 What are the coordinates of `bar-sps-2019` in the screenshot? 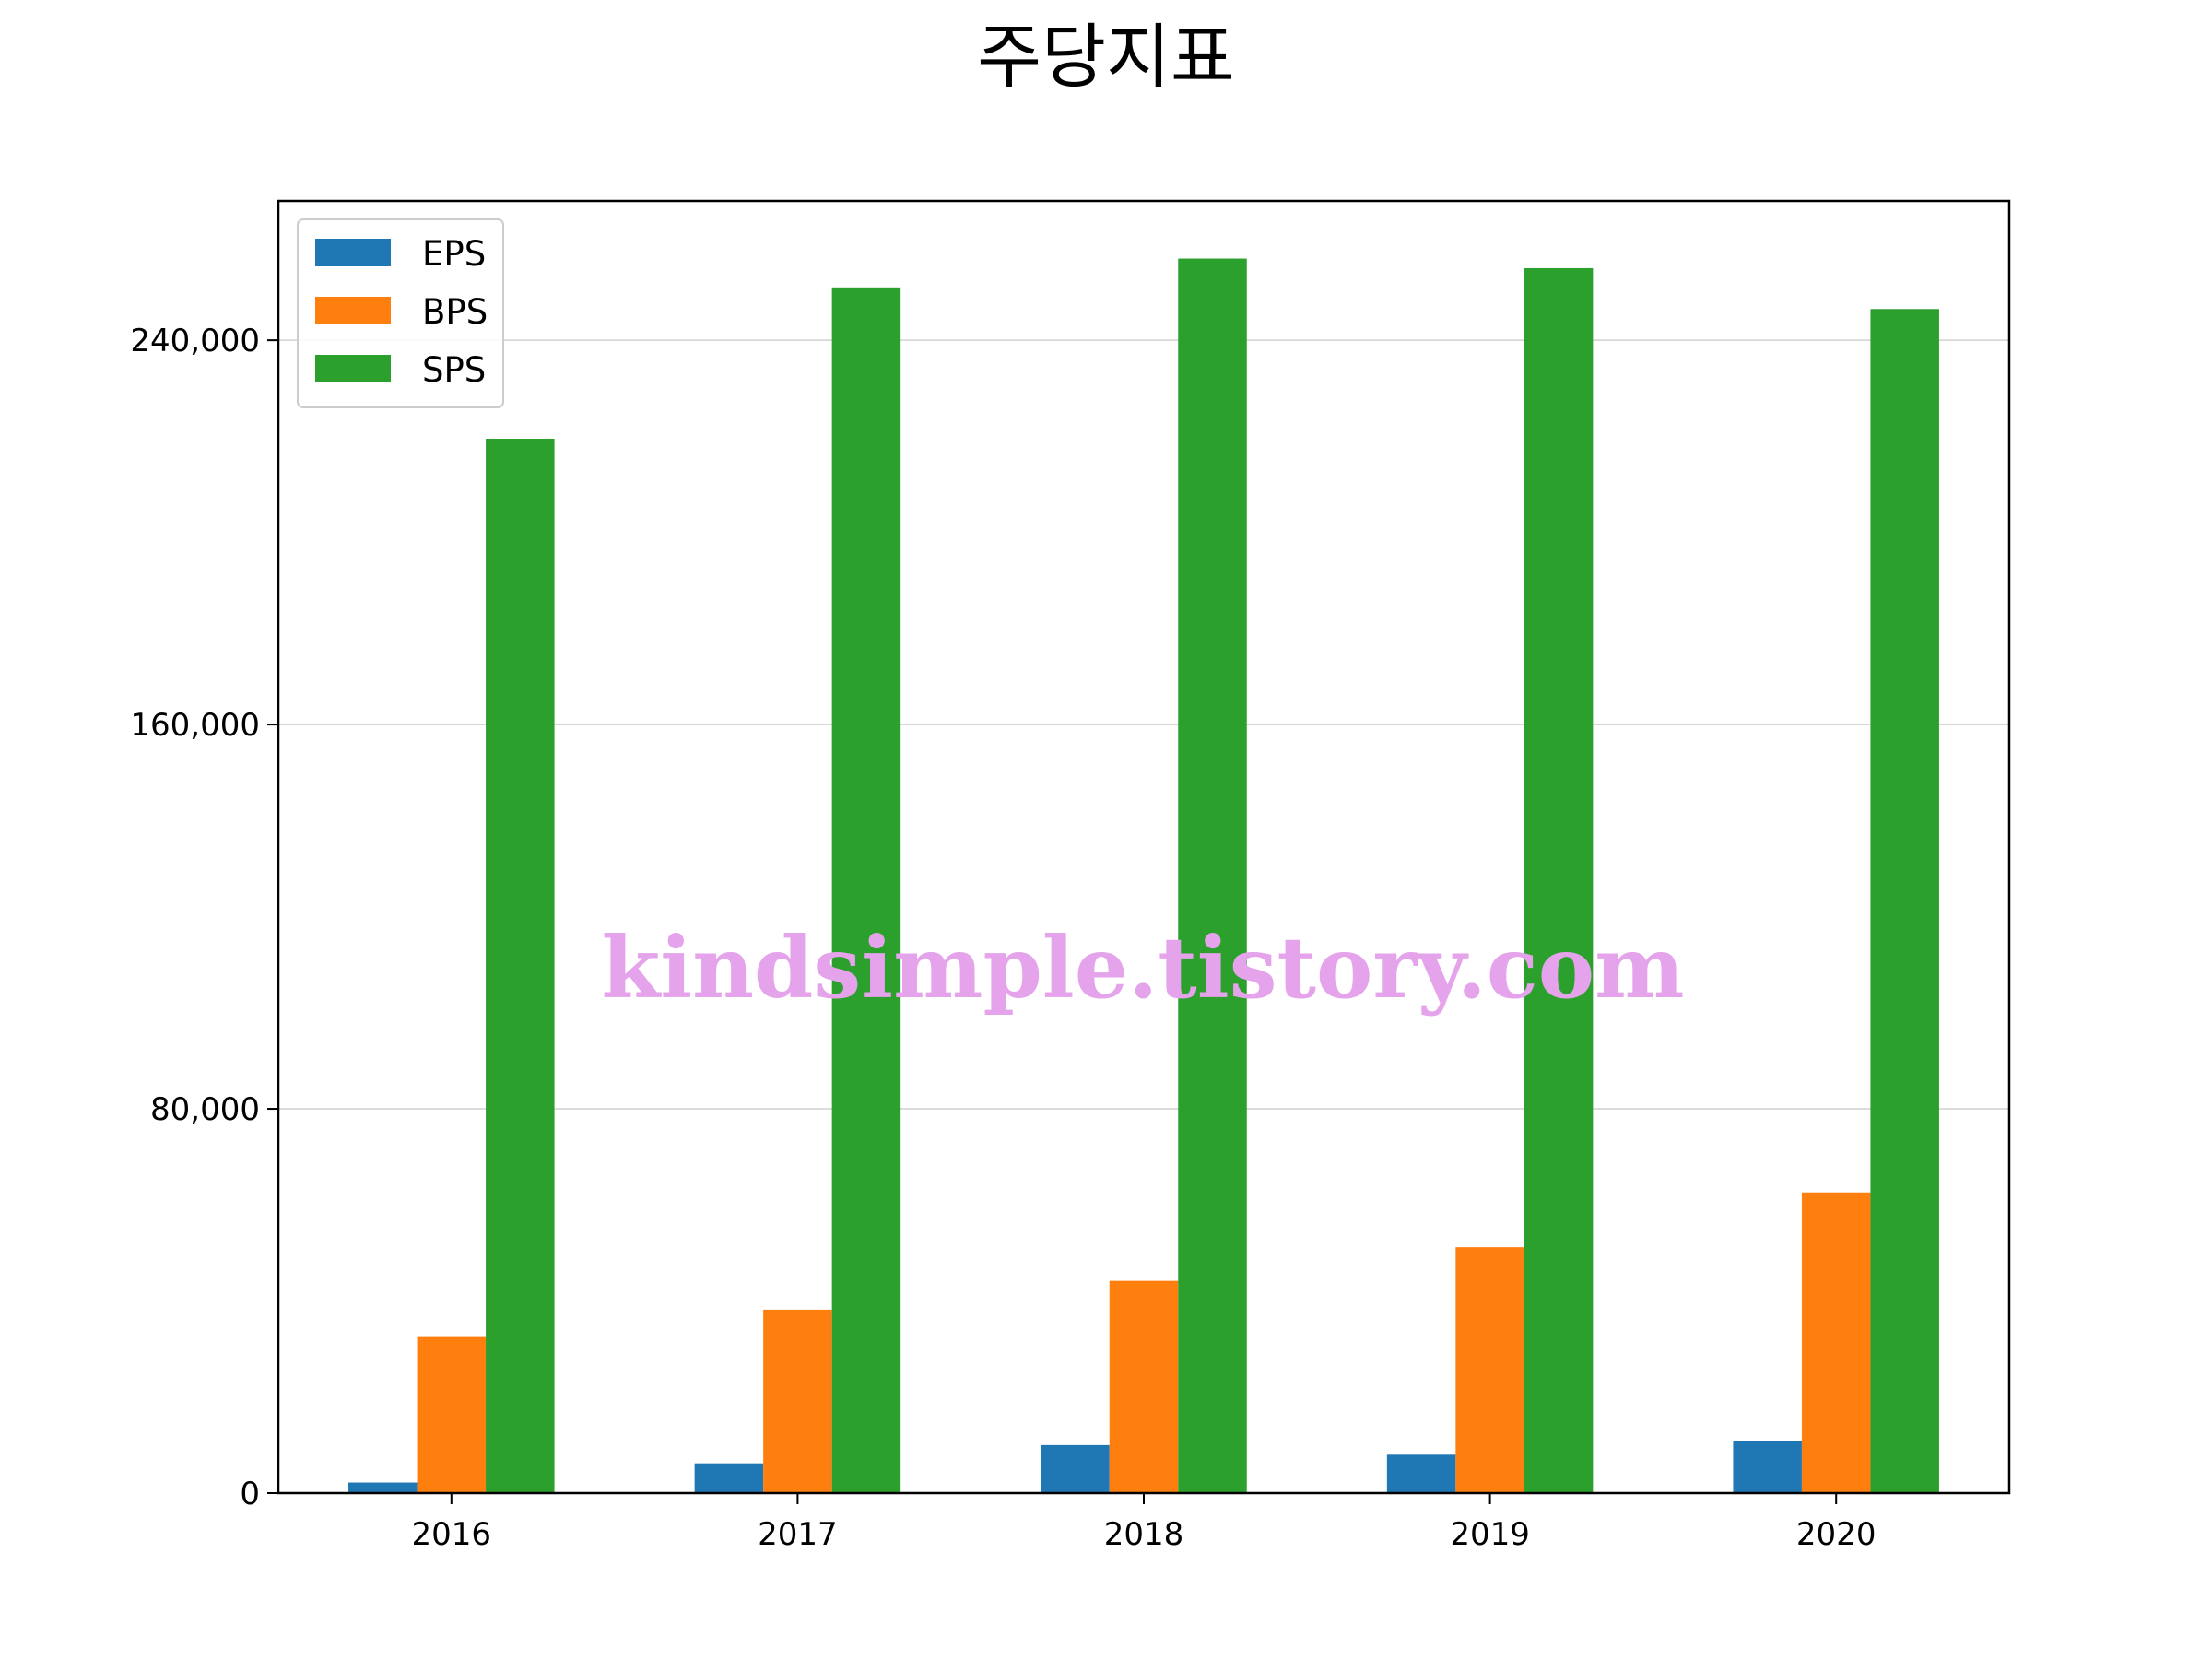 It's located at (1559, 880).